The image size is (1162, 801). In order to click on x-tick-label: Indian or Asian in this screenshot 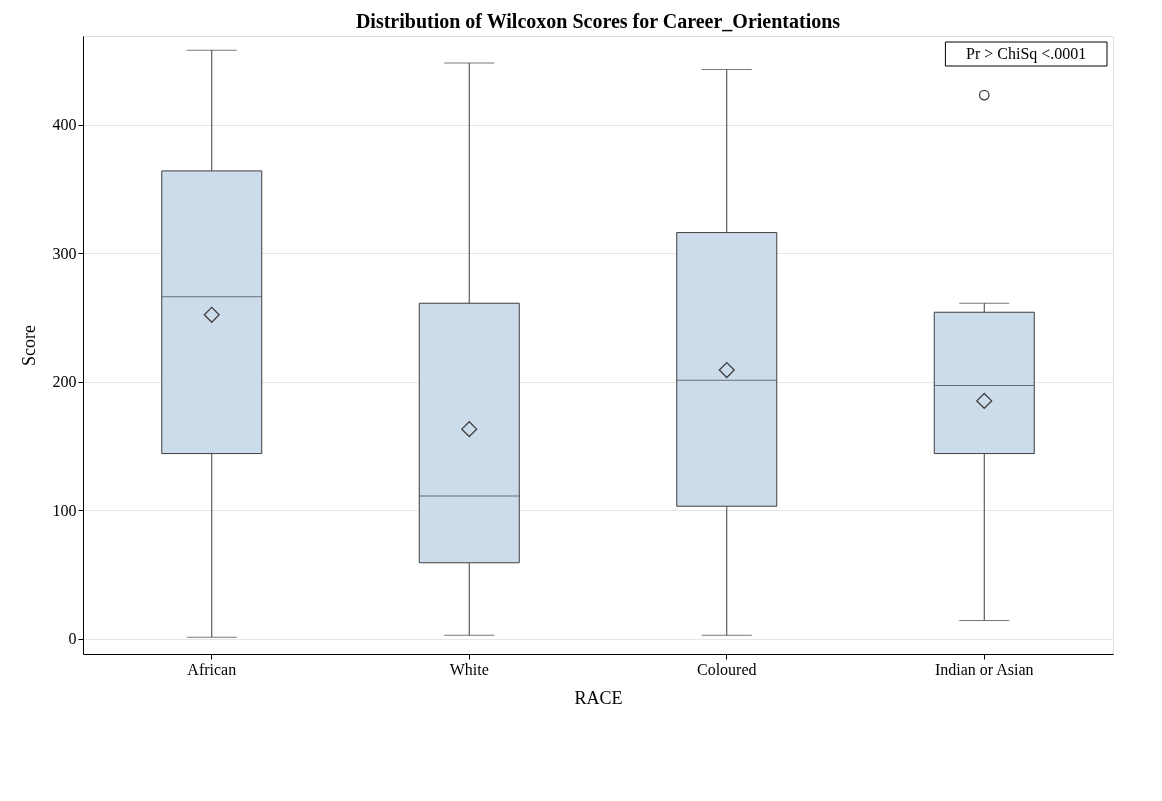, I will do `click(984, 669)`.